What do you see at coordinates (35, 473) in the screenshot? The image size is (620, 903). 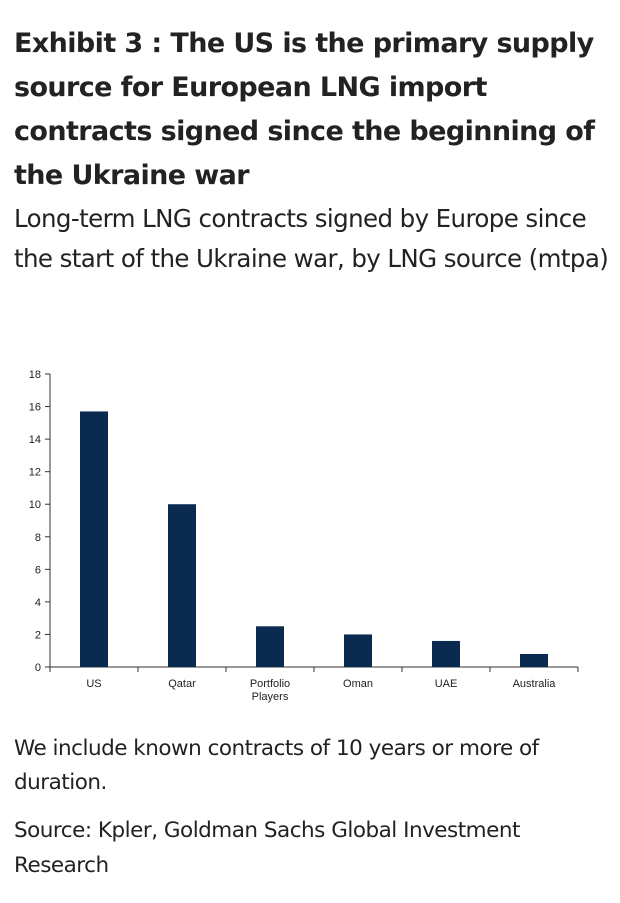 I see `y-tick-label: 12` at bounding box center [35, 473].